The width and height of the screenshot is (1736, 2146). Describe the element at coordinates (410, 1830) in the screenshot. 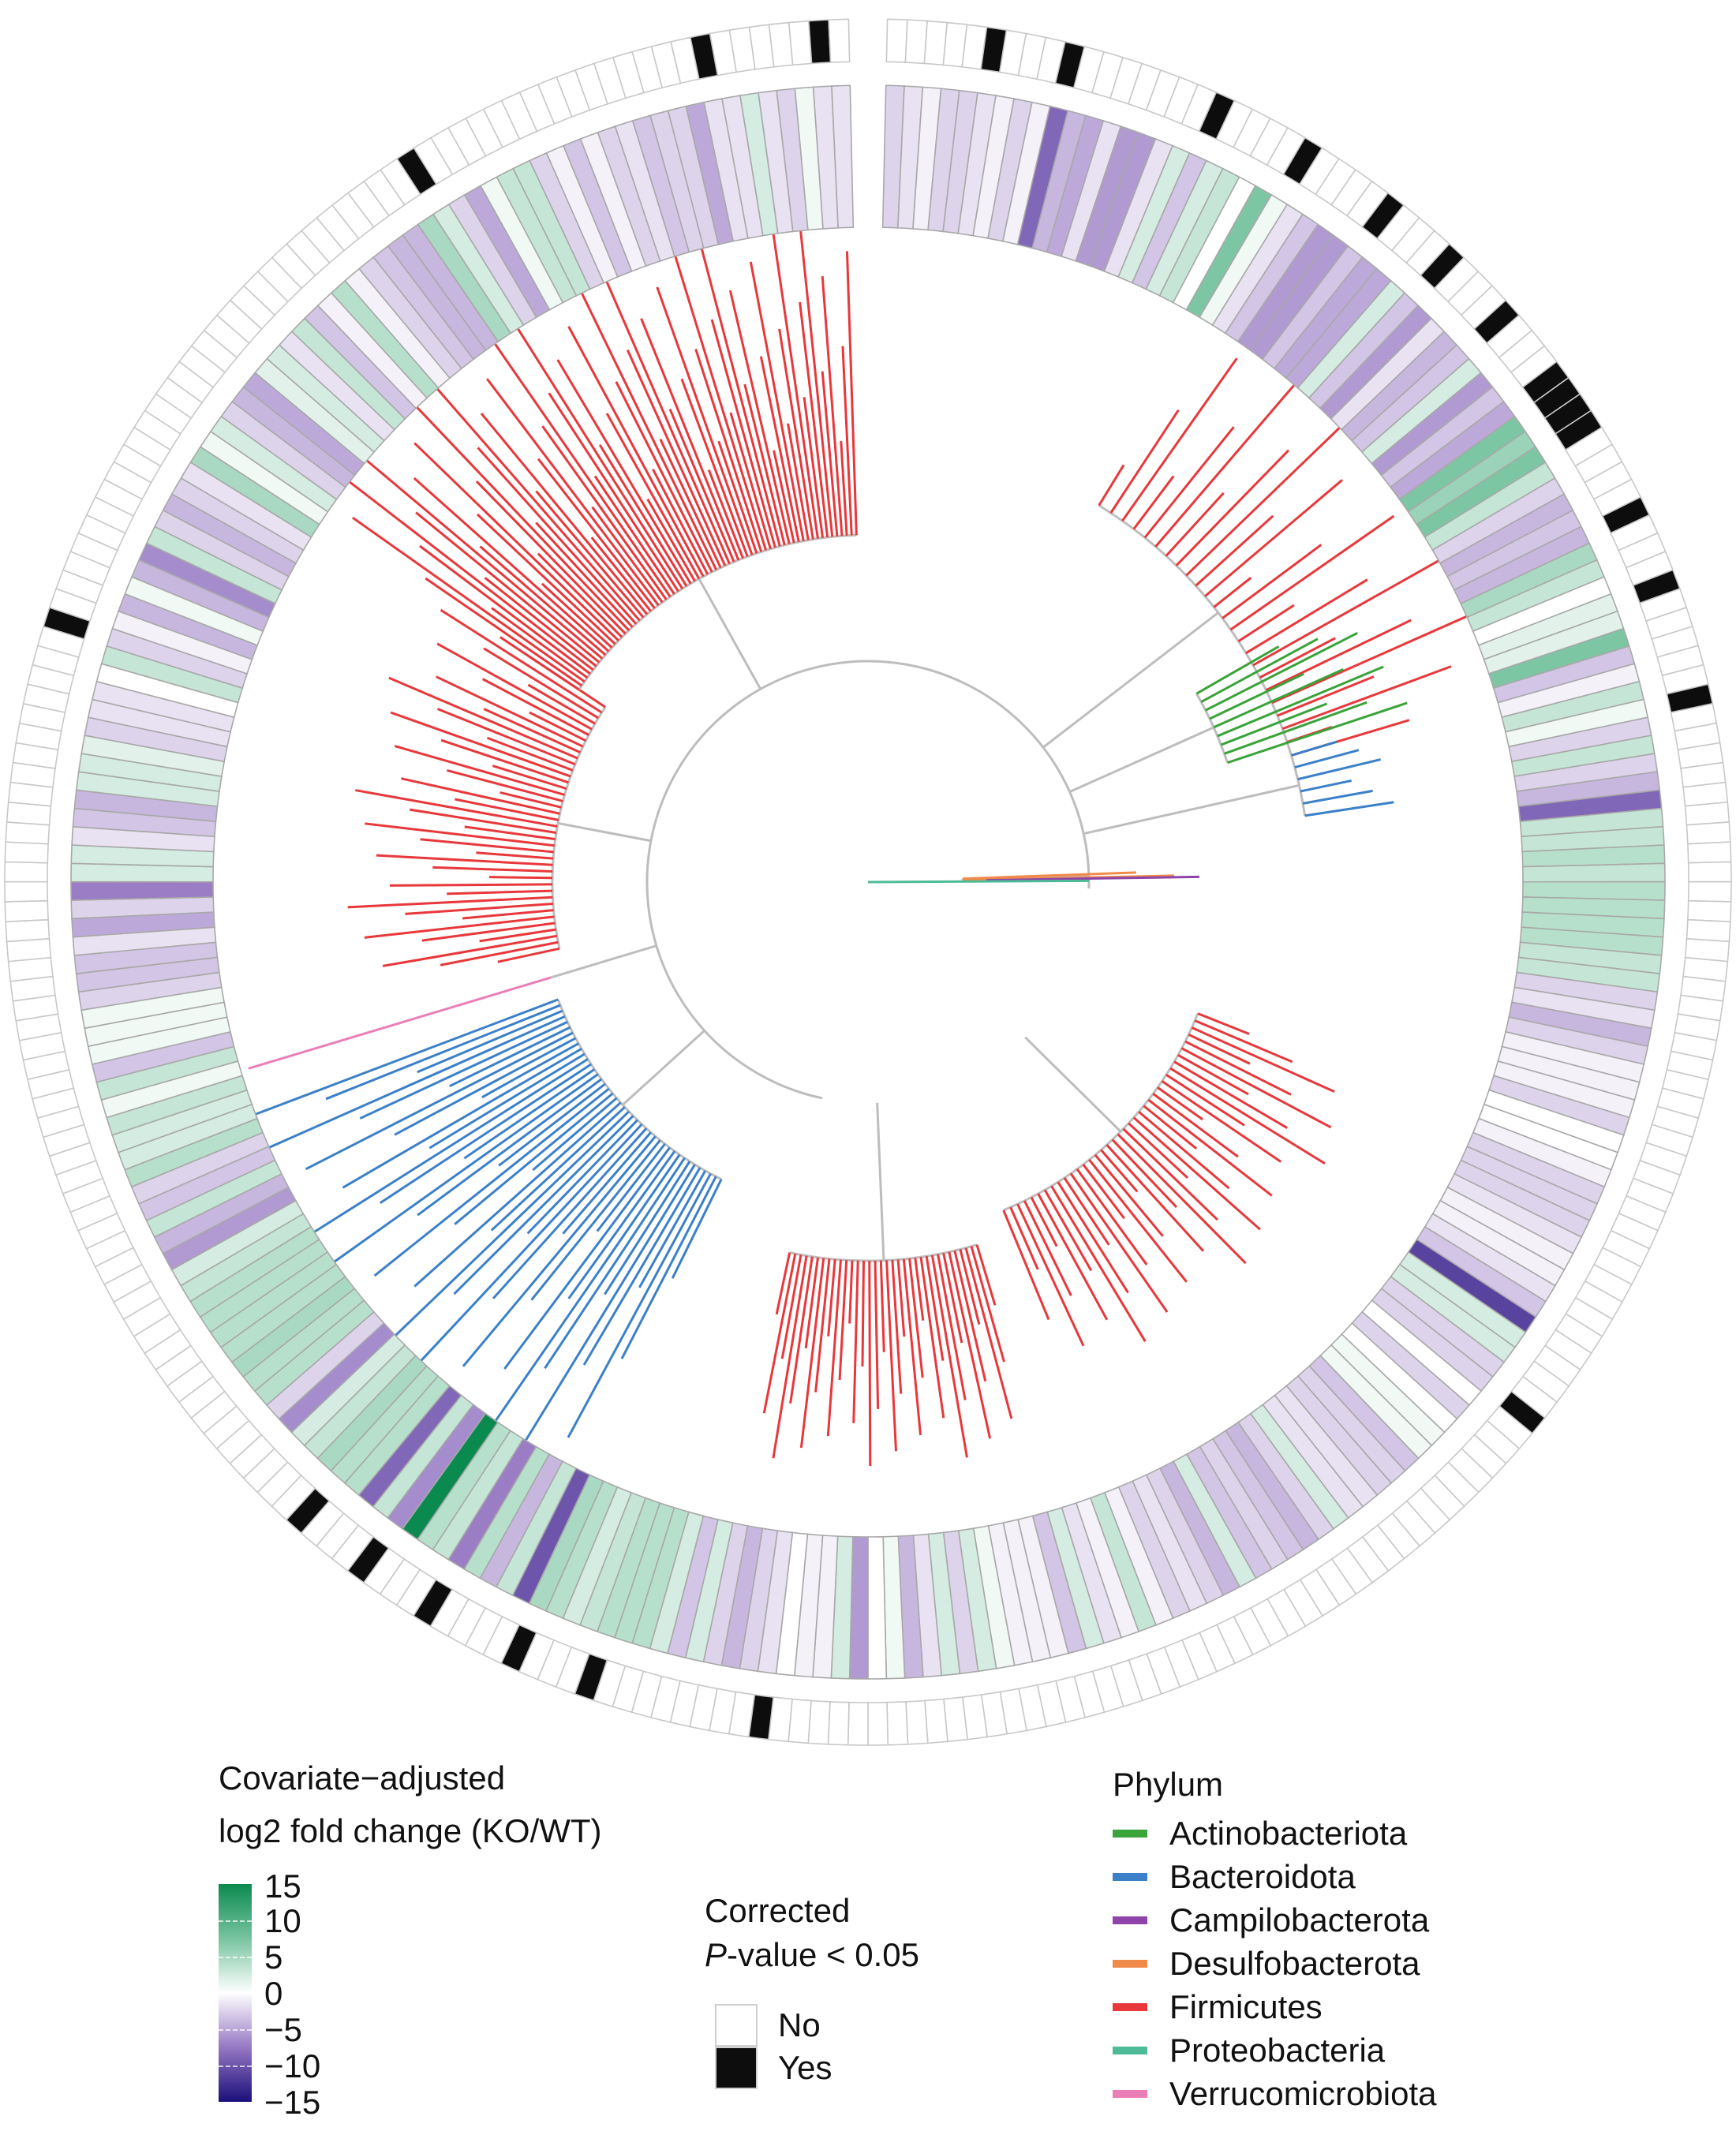

I see `colorbar-legend-title-line2: log2 fold change (KO/WT)` at that location.